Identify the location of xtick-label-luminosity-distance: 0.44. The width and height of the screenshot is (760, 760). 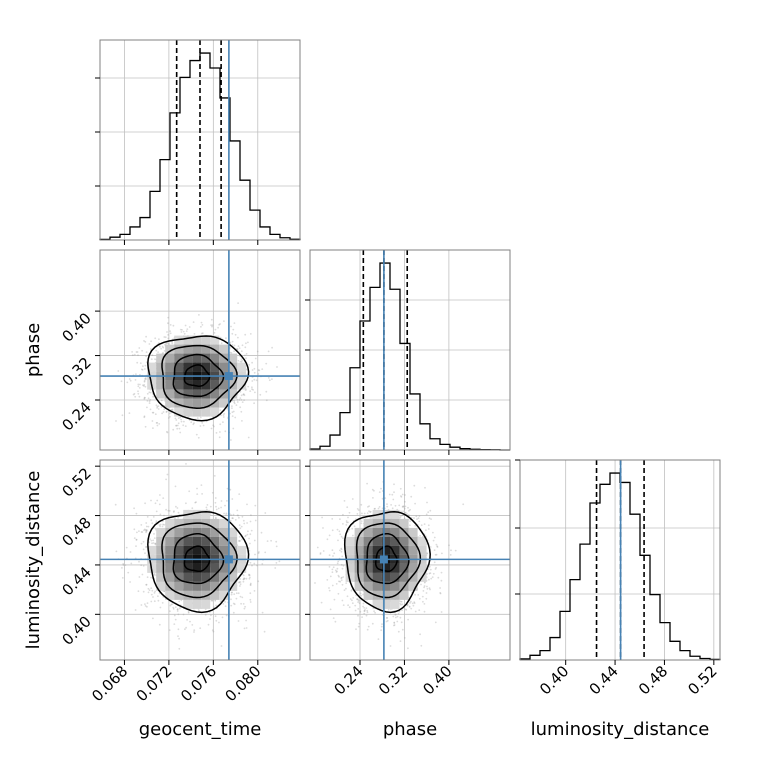
(604, 680).